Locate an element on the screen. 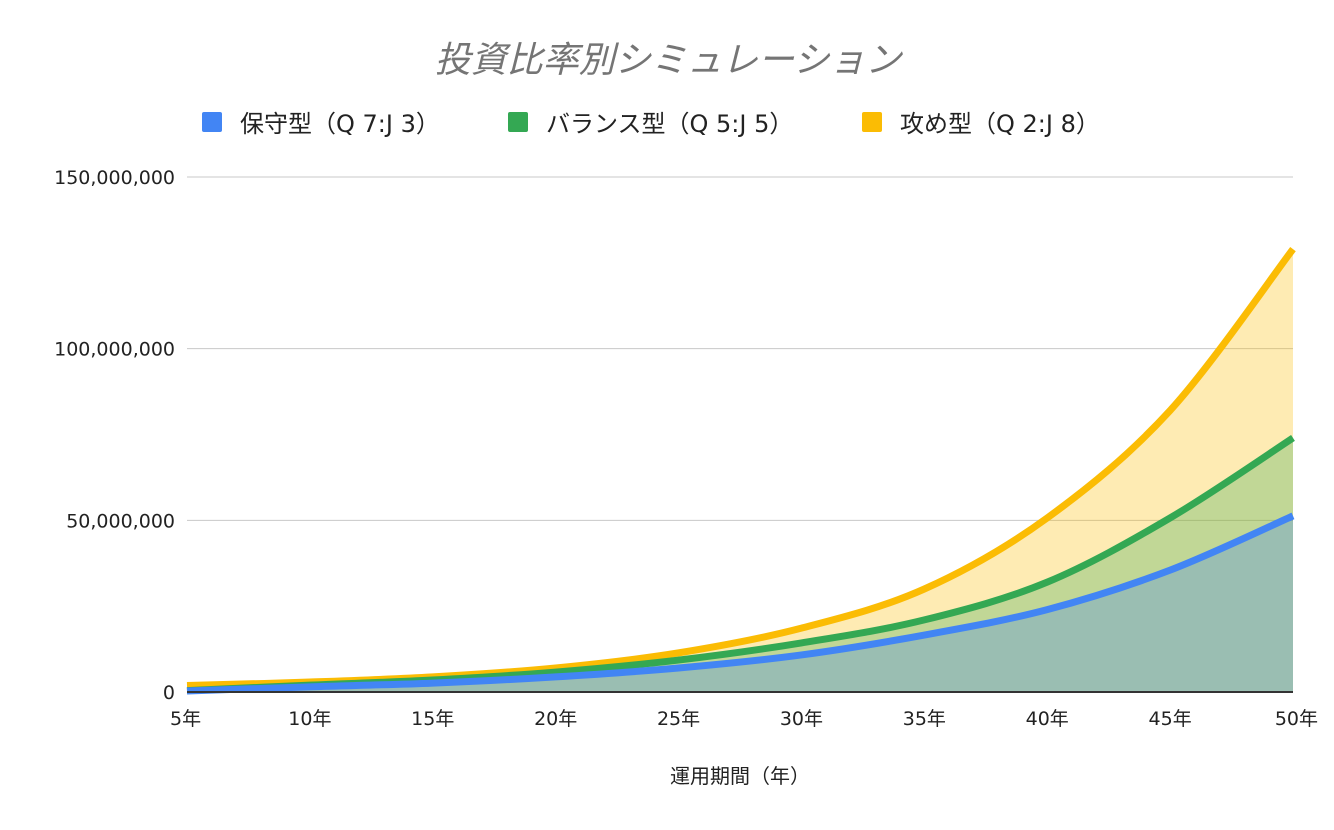 The width and height of the screenshot is (1334, 830). legend-item: 攻め型（Q 2:J 8） is located at coordinates (981, 124).